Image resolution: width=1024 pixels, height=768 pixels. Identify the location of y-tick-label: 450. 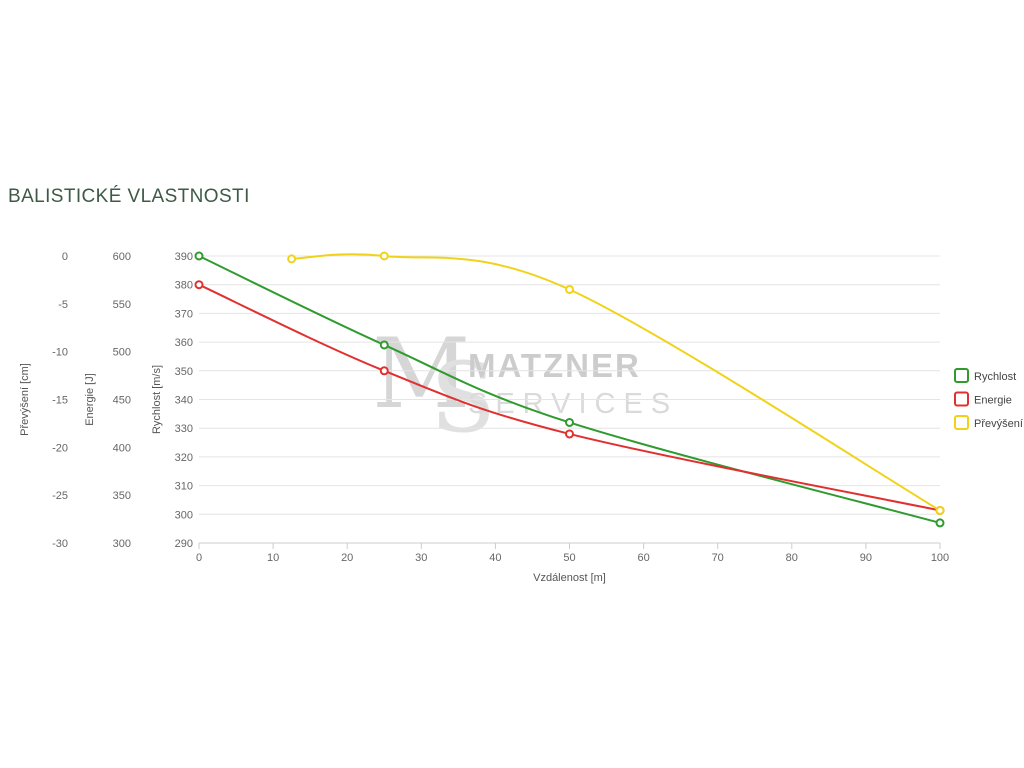
(122, 401).